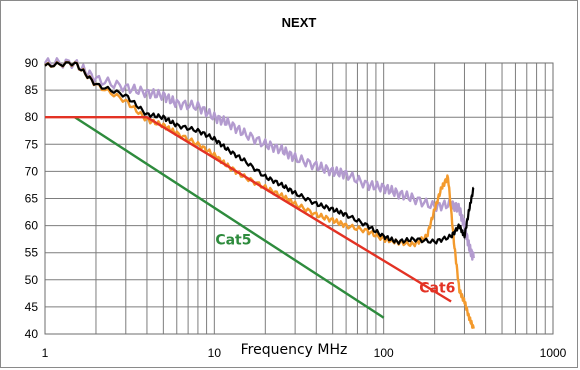  Describe the element at coordinates (32, 171) in the screenshot. I see `y-tick-label: 70` at that location.